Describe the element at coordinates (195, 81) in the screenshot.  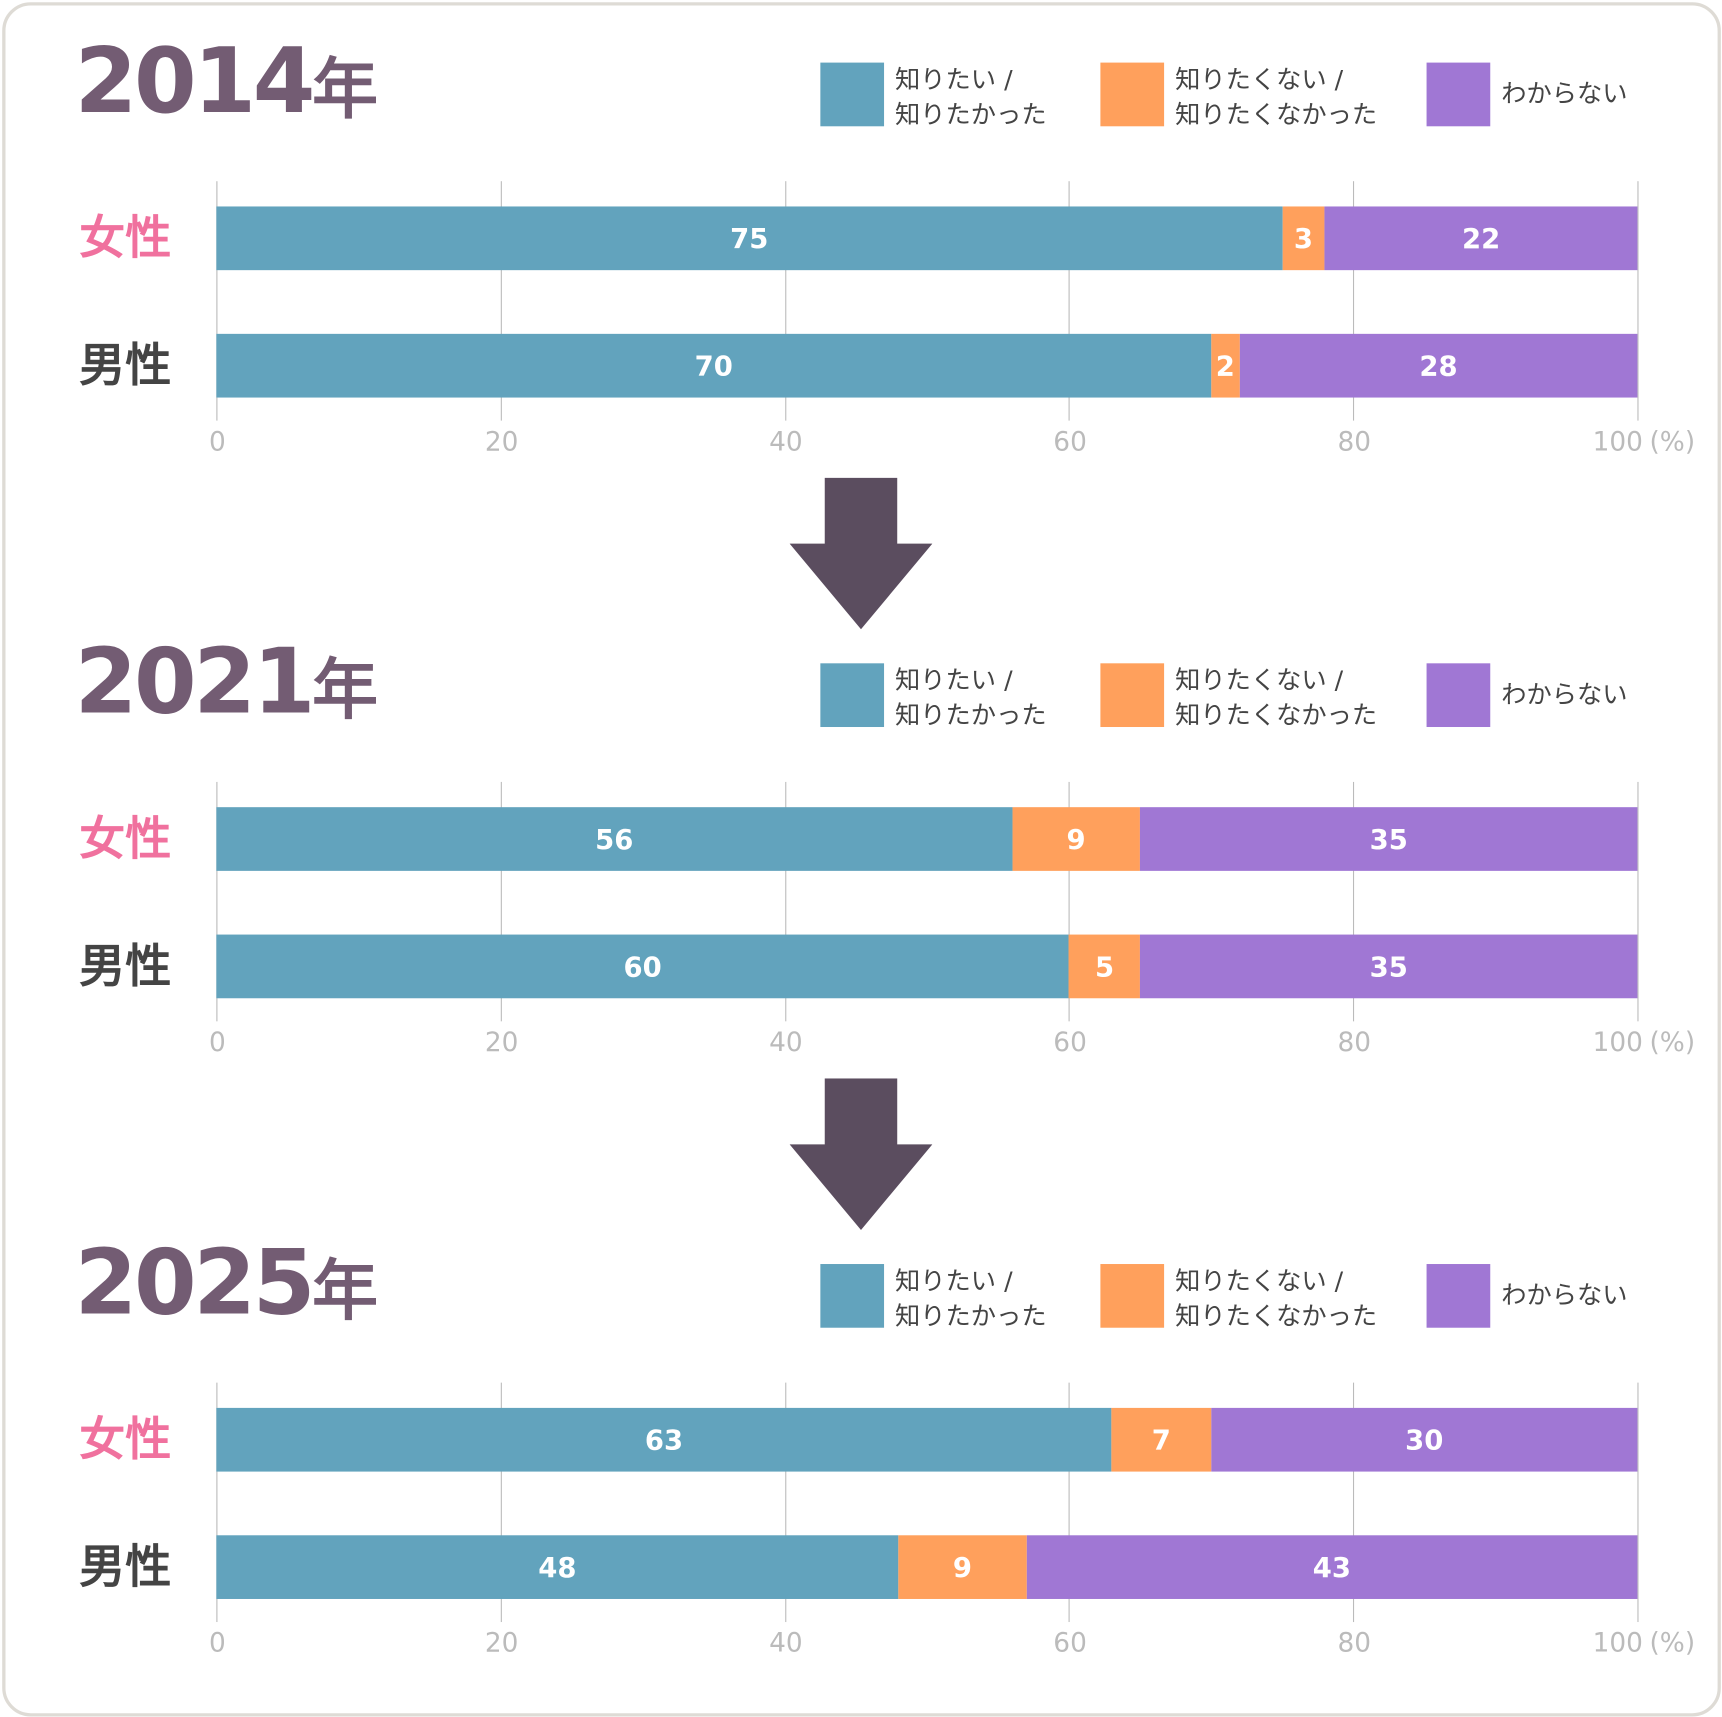
I see `year-number: 2014` at that location.